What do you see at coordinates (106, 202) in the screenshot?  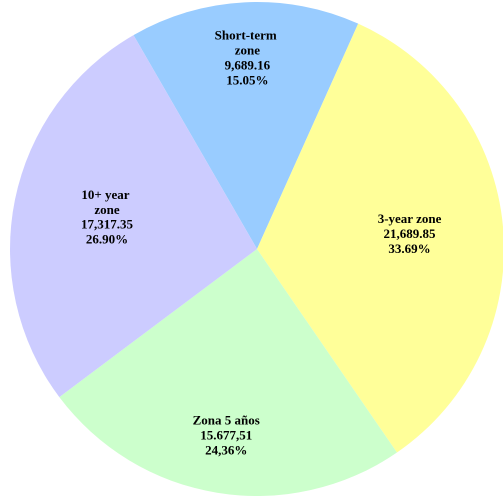 I see `slice-category-label: 10+ year zone` at bounding box center [106, 202].